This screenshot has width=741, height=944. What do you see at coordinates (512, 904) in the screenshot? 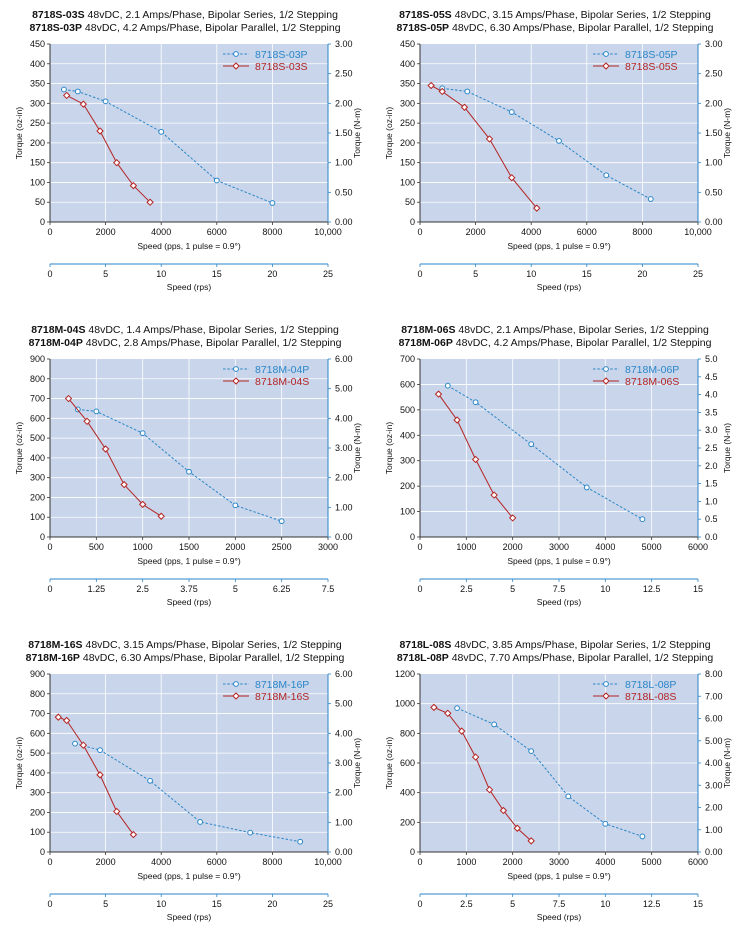
I see `x2-tick-label: 5` at bounding box center [512, 904].